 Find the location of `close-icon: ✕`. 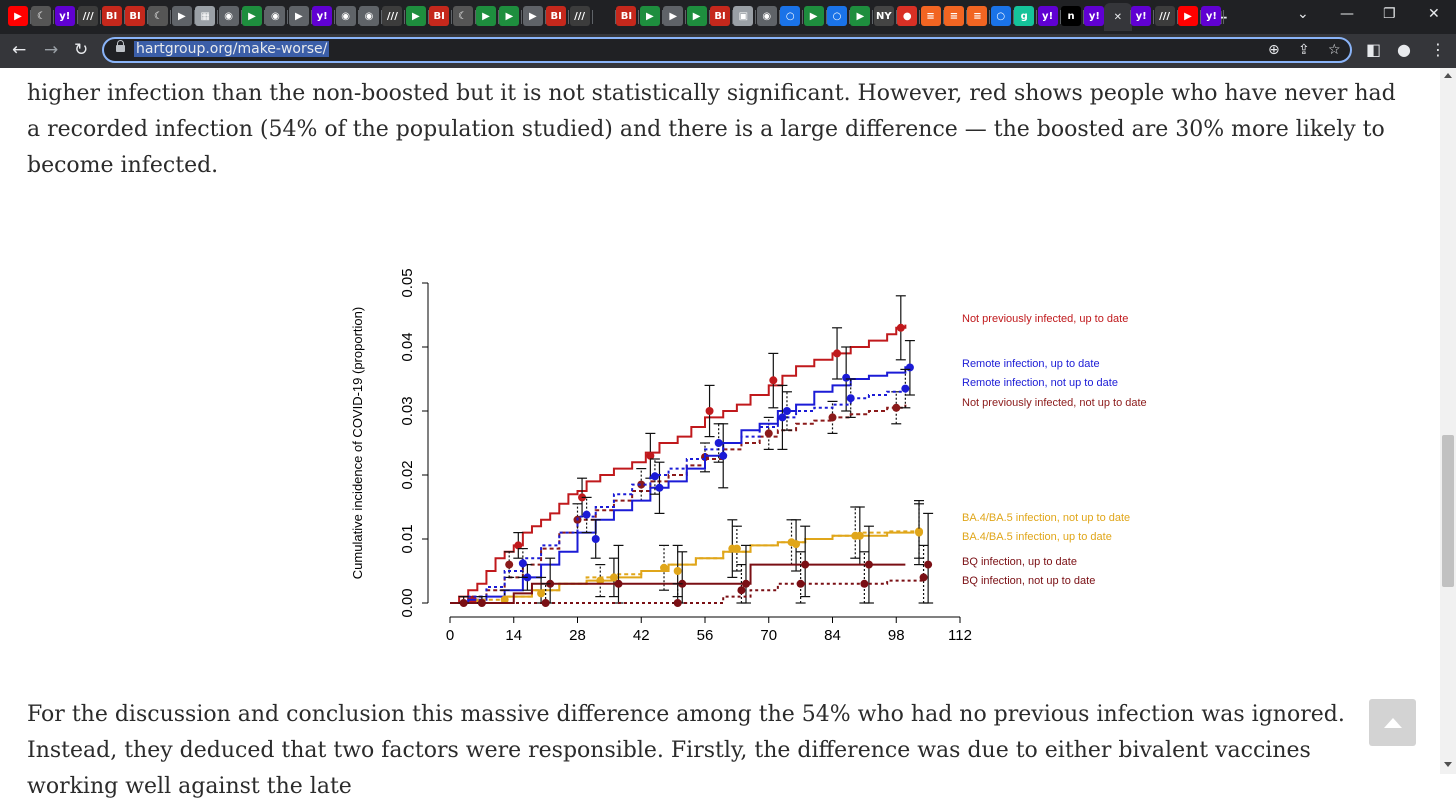

close-icon: ✕ is located at coordinates (1117, 17).